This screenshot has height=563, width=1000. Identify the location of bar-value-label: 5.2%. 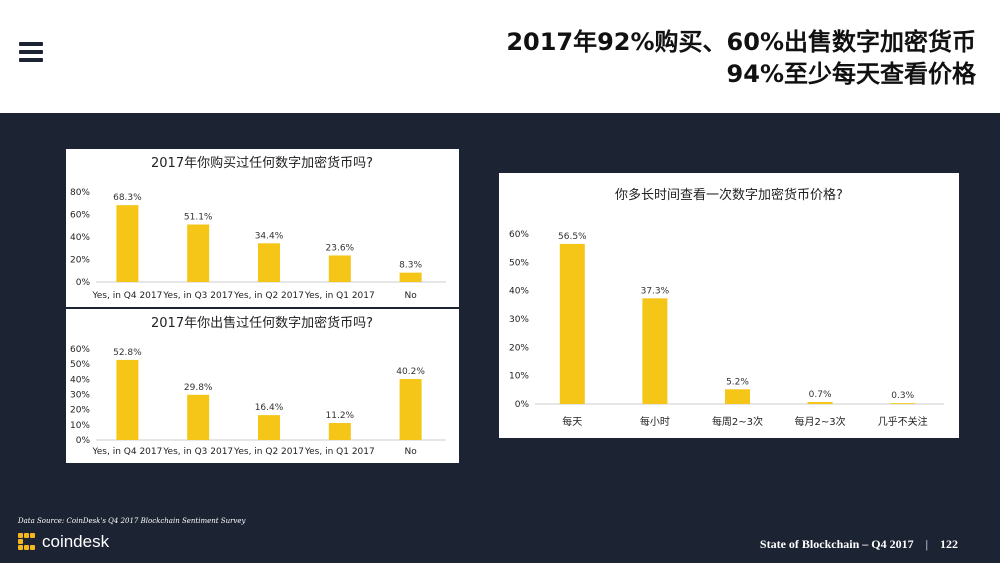
(737, 382).